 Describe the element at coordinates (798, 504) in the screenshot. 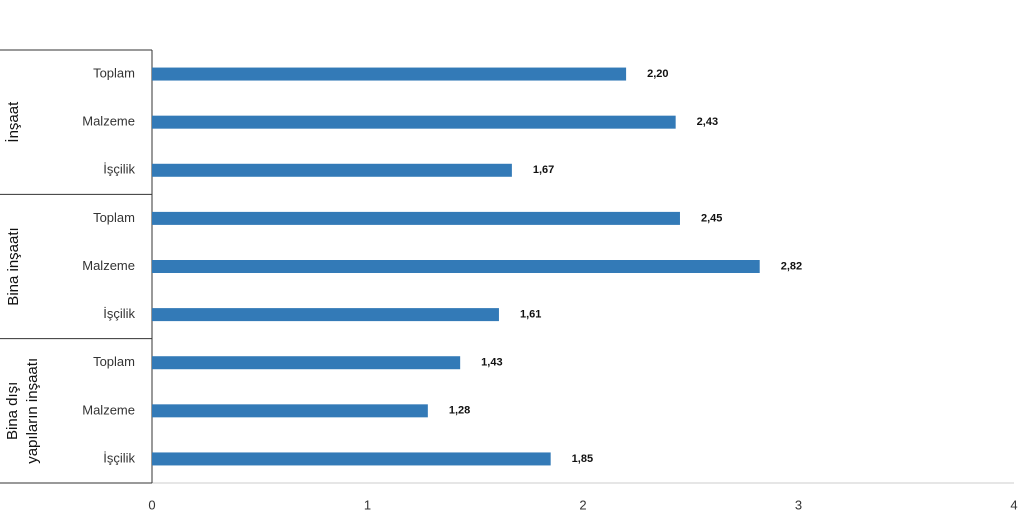

I see `x-tick-label: 3` at that location.